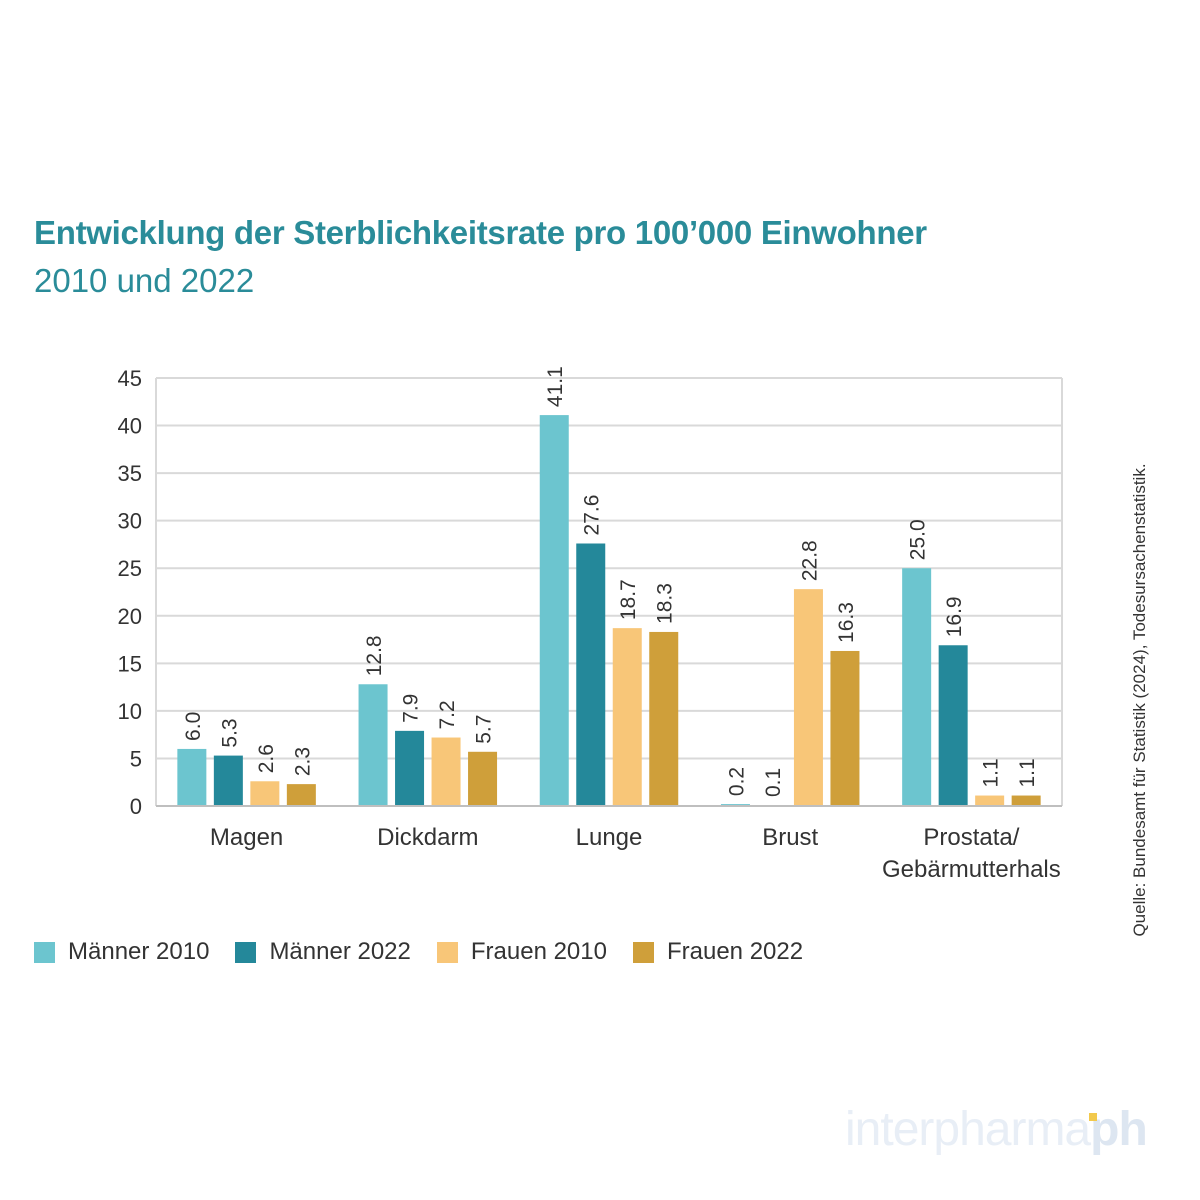 The width and height of the screenshot is (1200, 1200). I want to click on x-tick-label: Brust, so click(790, 837).